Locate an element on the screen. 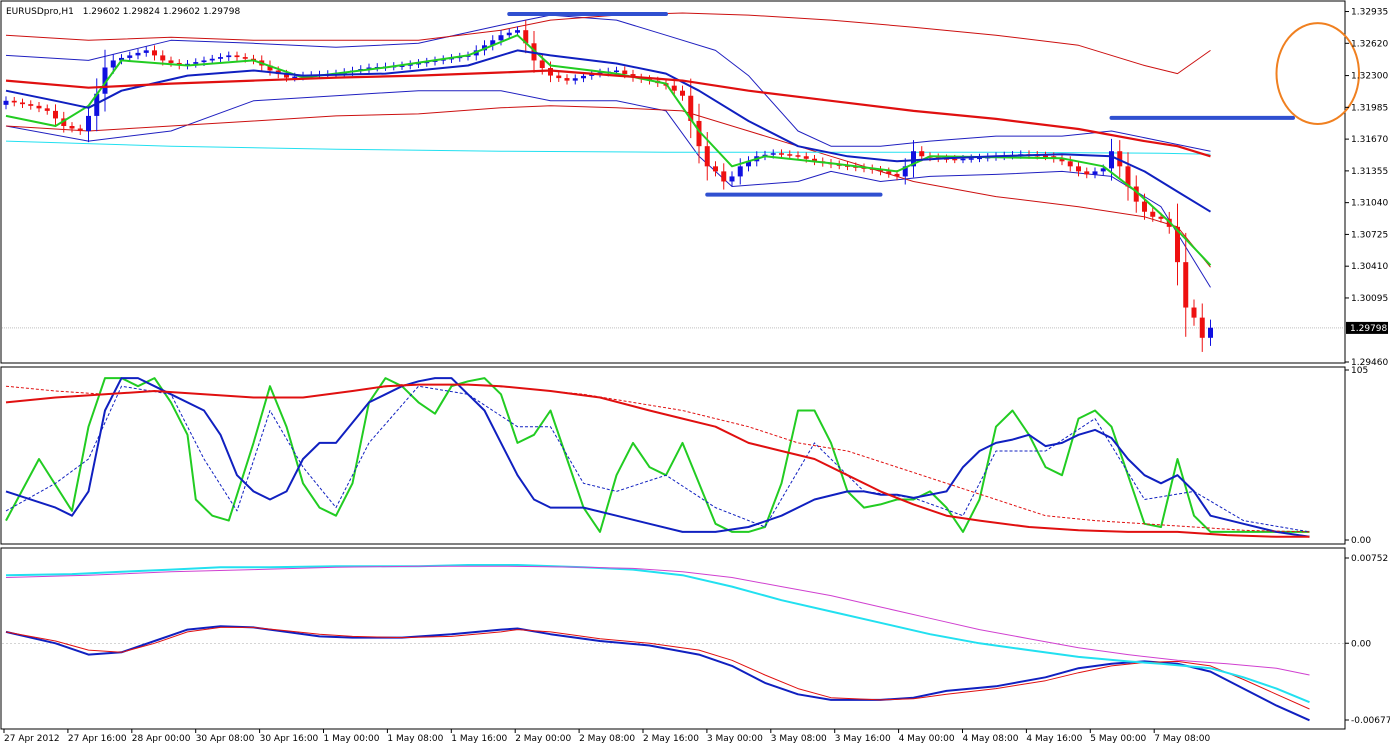  price-y-tick-label: 1.31985 is located at coordinates (1369, 108).